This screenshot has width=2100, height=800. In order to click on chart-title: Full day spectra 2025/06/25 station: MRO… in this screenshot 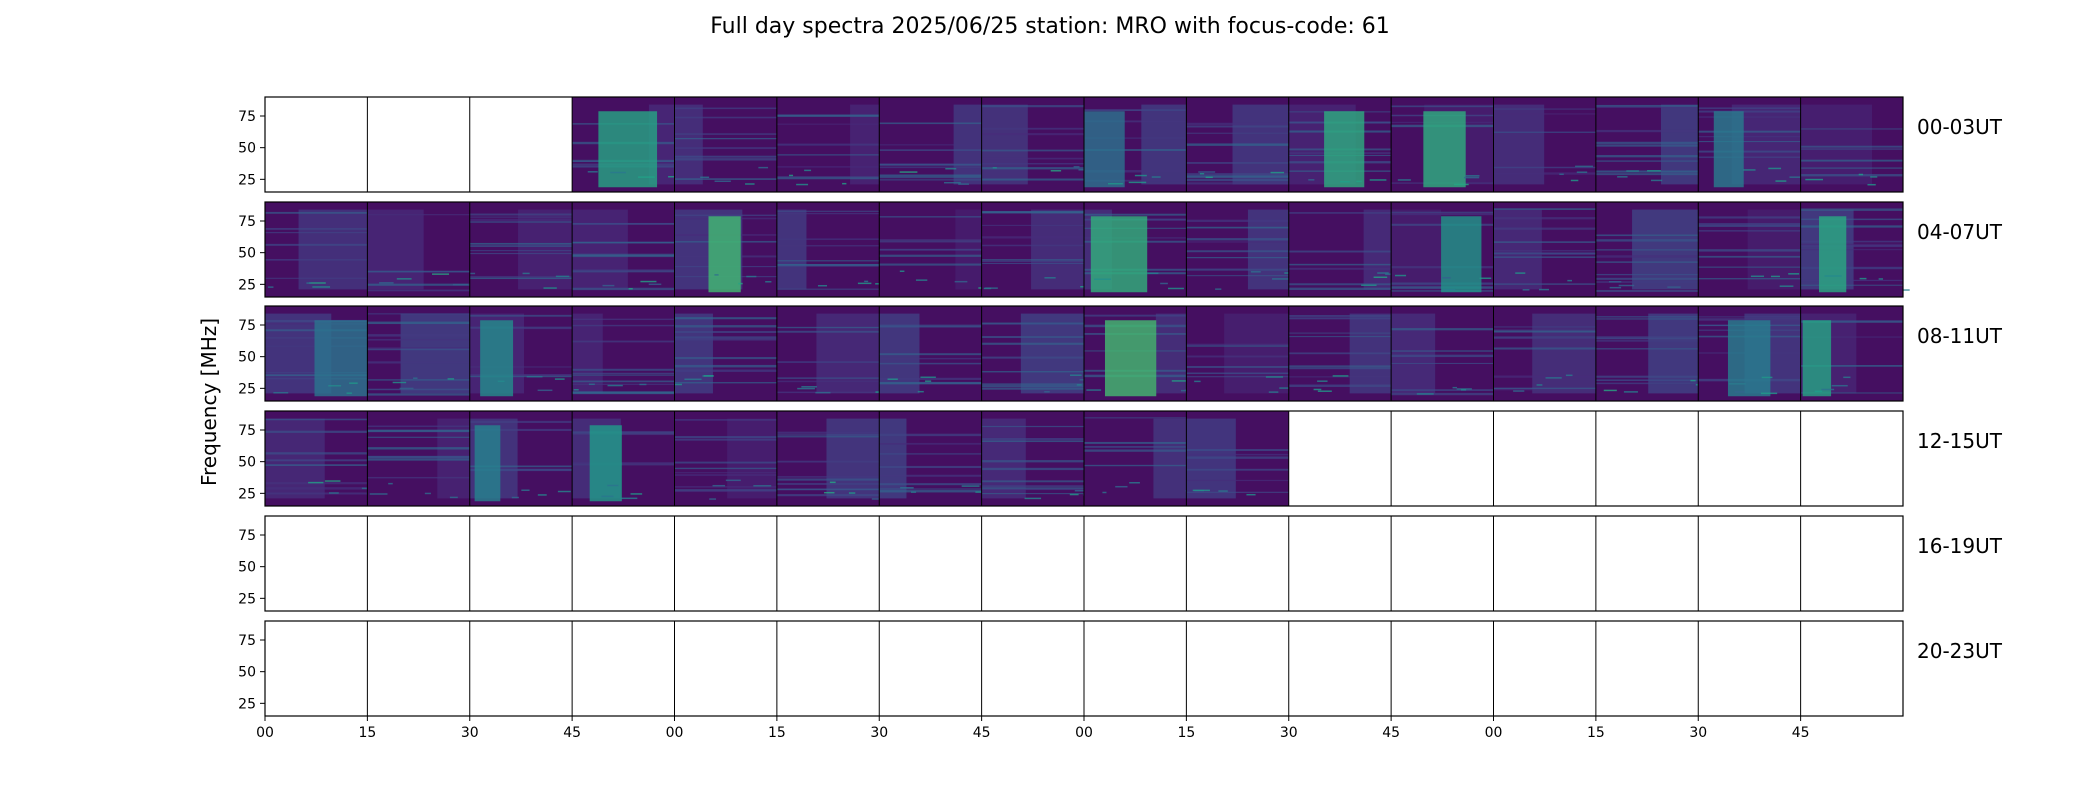, I will do `click(1050, 26)`.